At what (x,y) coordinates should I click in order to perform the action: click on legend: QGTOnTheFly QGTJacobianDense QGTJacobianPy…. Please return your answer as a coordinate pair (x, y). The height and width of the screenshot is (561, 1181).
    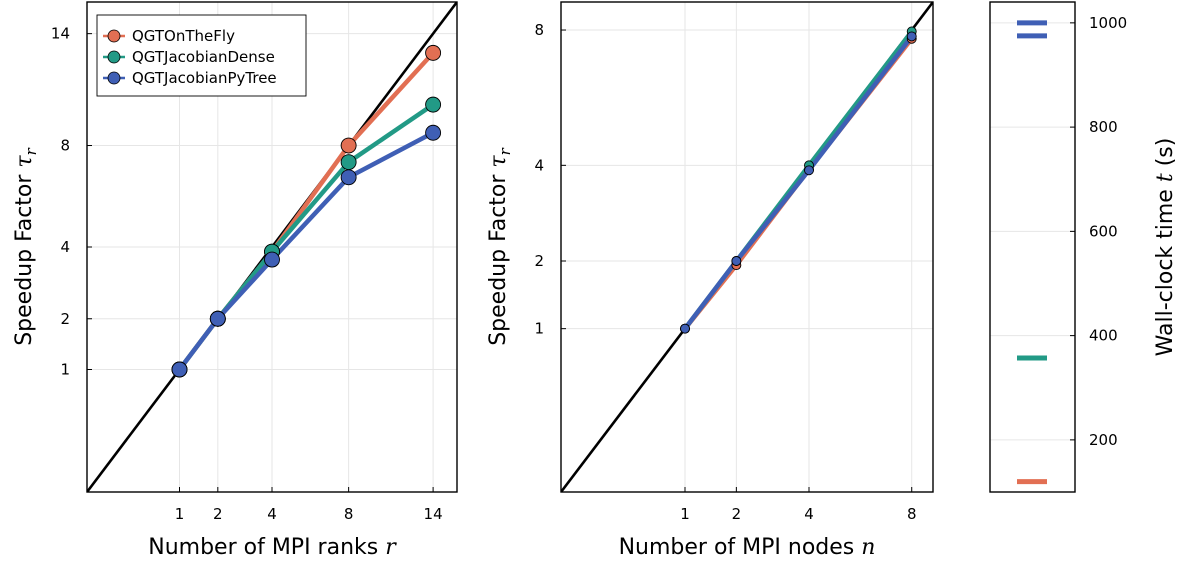
    Looking at the image, I should click on (201, 55).